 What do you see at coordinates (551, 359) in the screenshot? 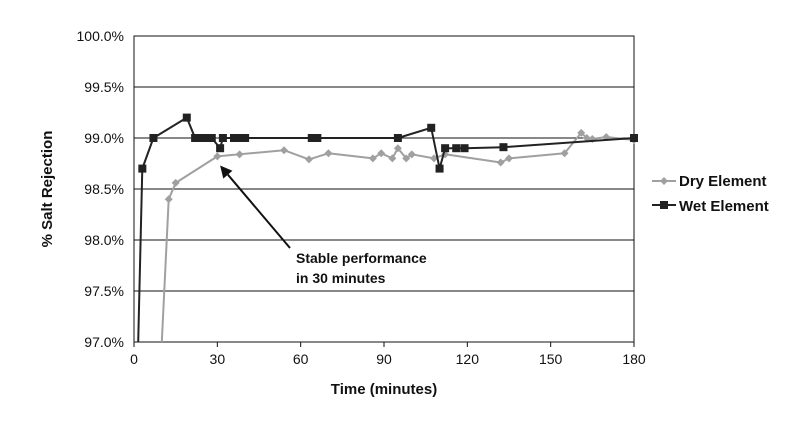
I see `x-tick-label: 150` at bounding box center [551, 359].